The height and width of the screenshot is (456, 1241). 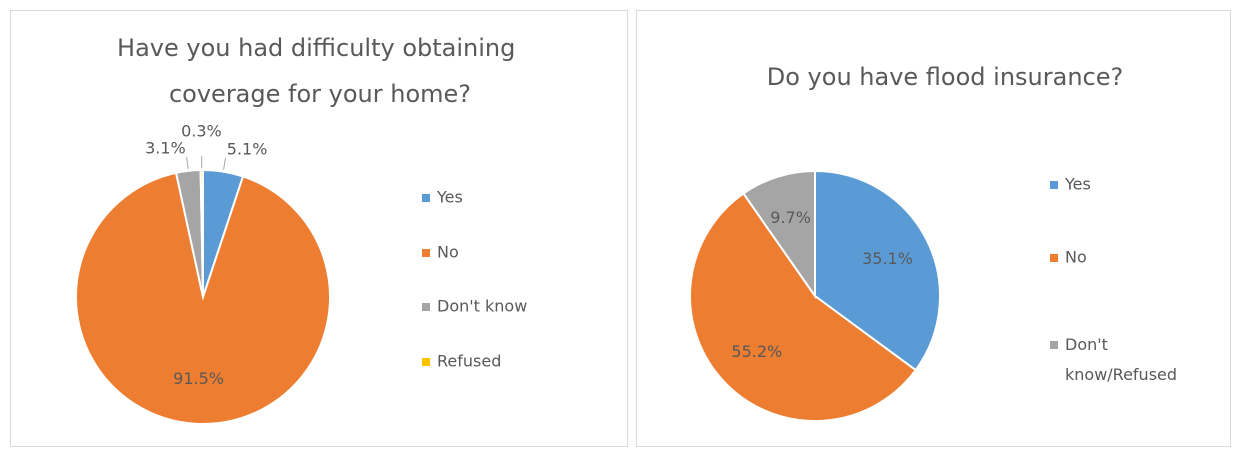 What do you see at coordinates (482, 306) in the screenshot?
I see `legend-label: Don't know` at bounding box center [482, 306].